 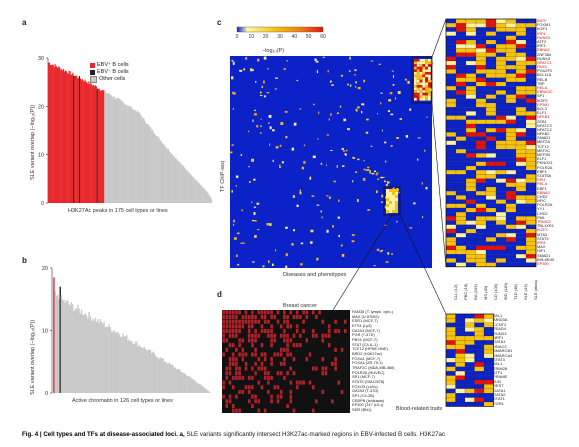 I want to click on zoom-tf-label: EBF1, so click(x=542, y=171).